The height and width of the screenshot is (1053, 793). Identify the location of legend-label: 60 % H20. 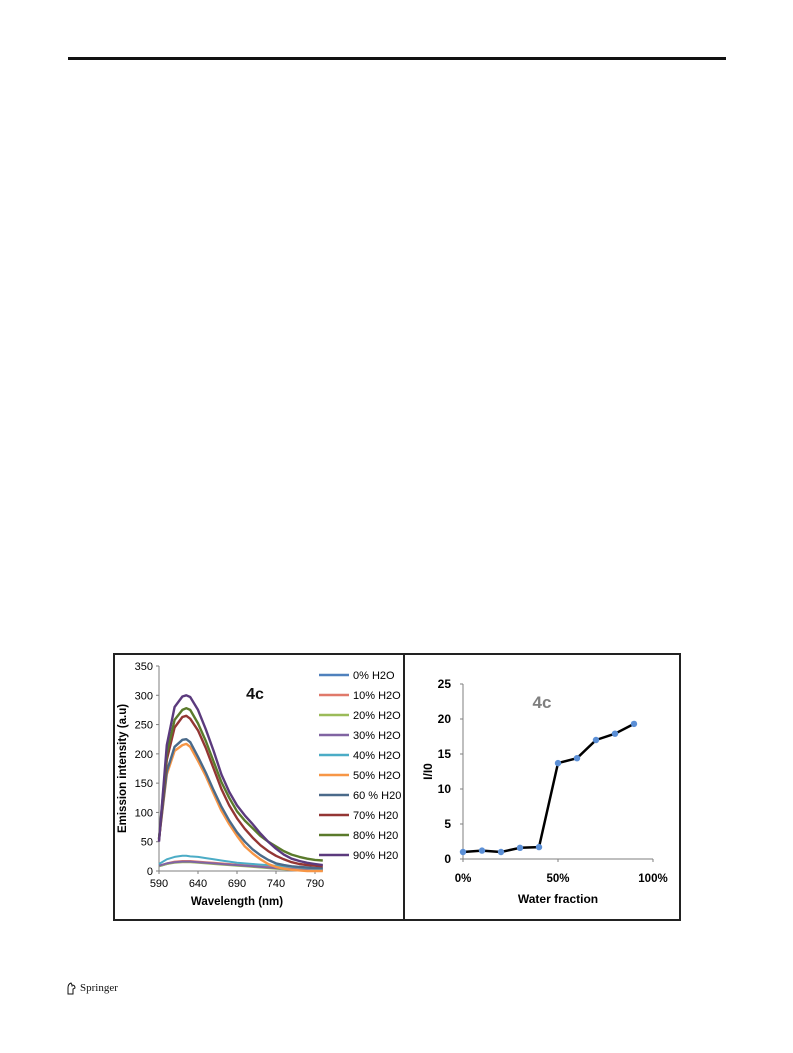
(377, 796).